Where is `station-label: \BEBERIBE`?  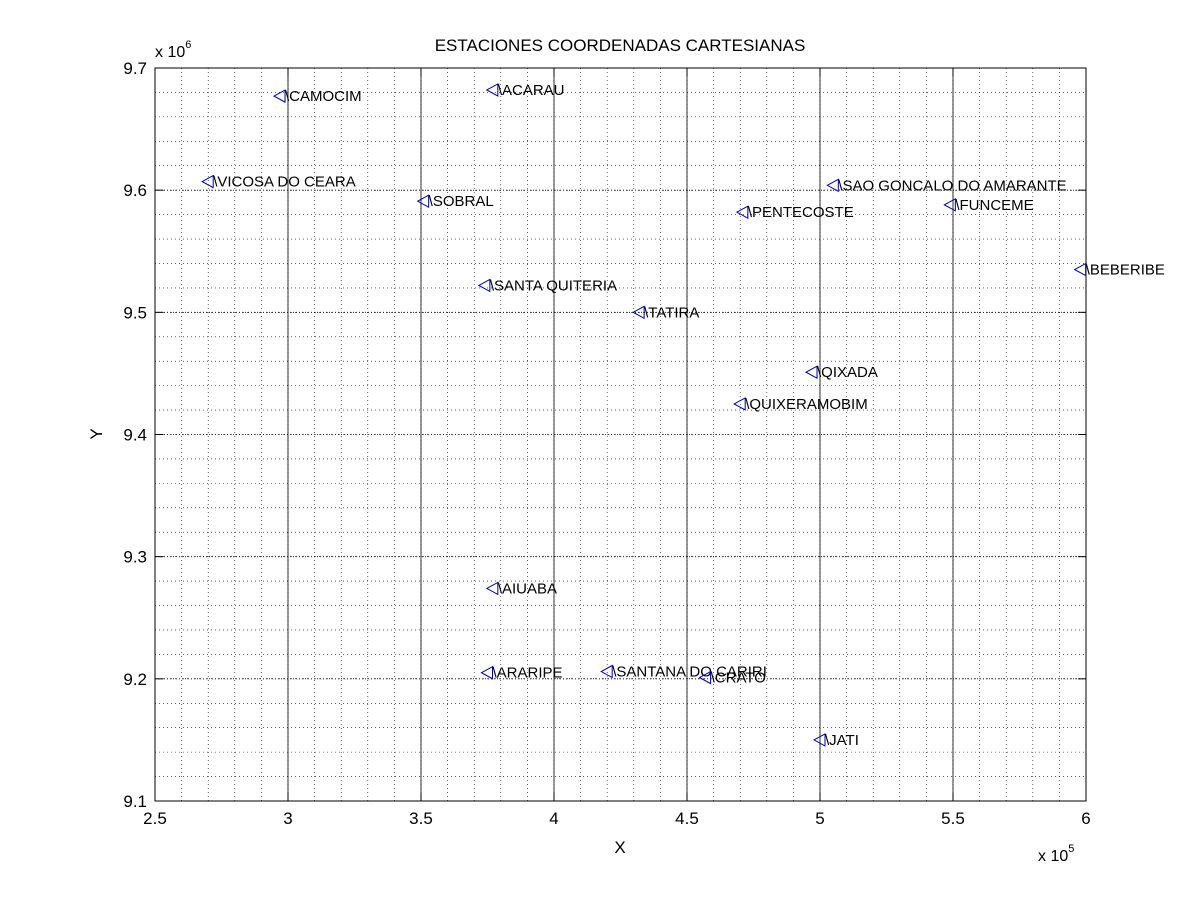
station-label: \BEBERIBE is located at coordinates (1125, 270).